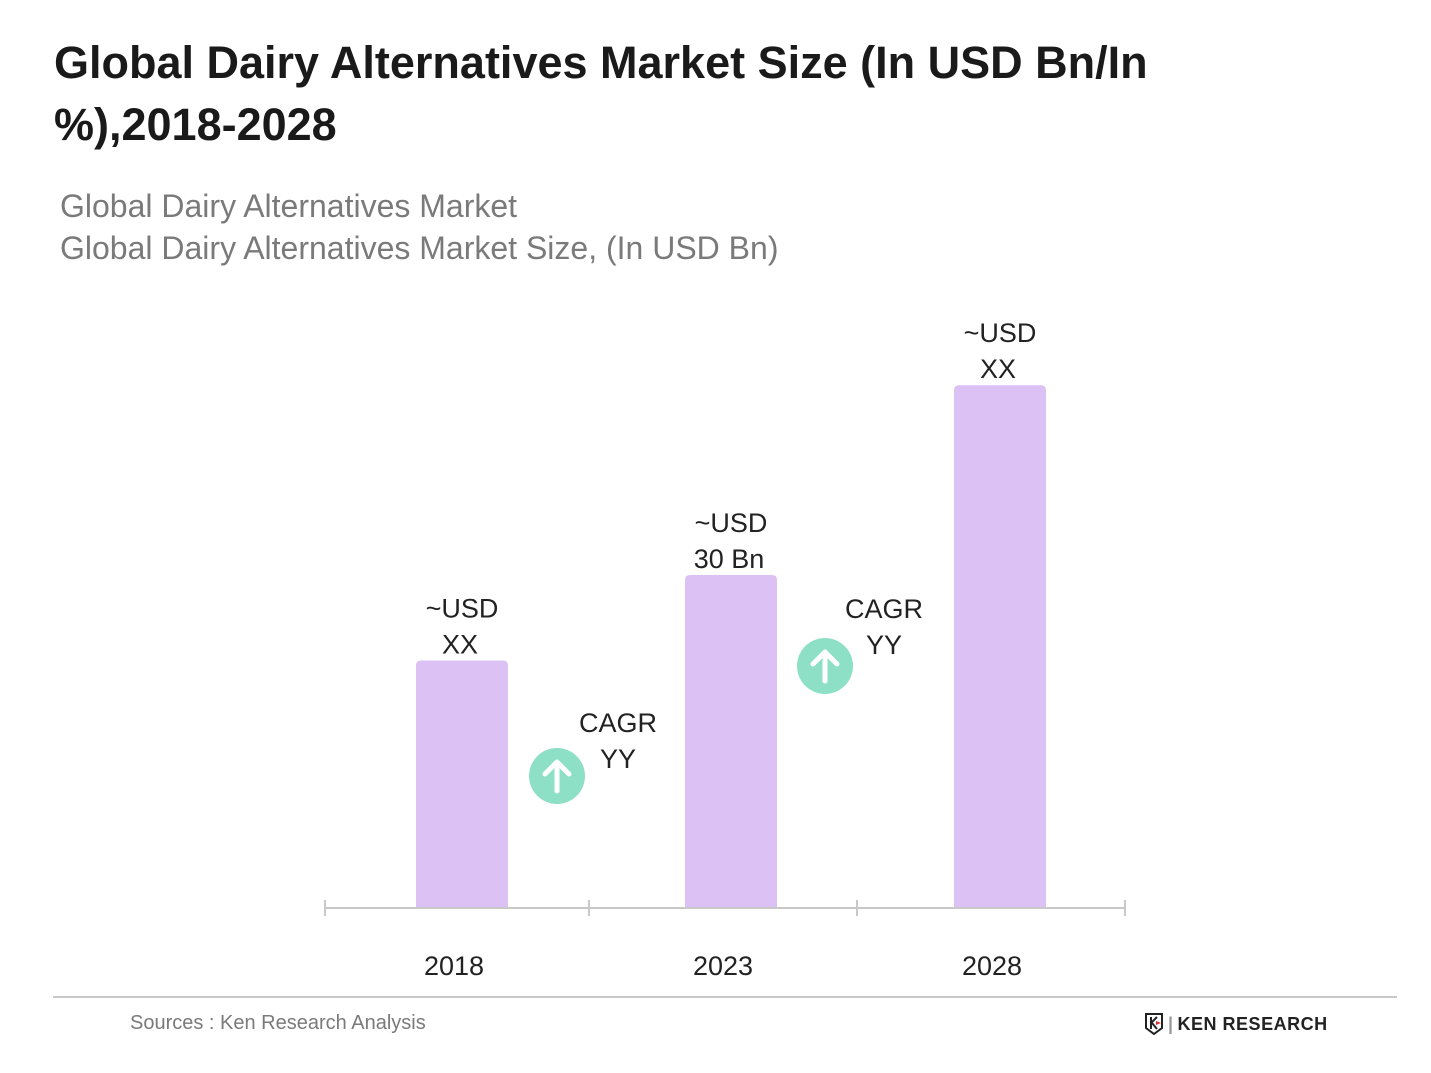 The width and height of the screenshot is (1431, 1073). What do you see at coordinates (723, 966) in the screenshot?
I see `x-tick-label: 2023` at bounding box center [723, 966].